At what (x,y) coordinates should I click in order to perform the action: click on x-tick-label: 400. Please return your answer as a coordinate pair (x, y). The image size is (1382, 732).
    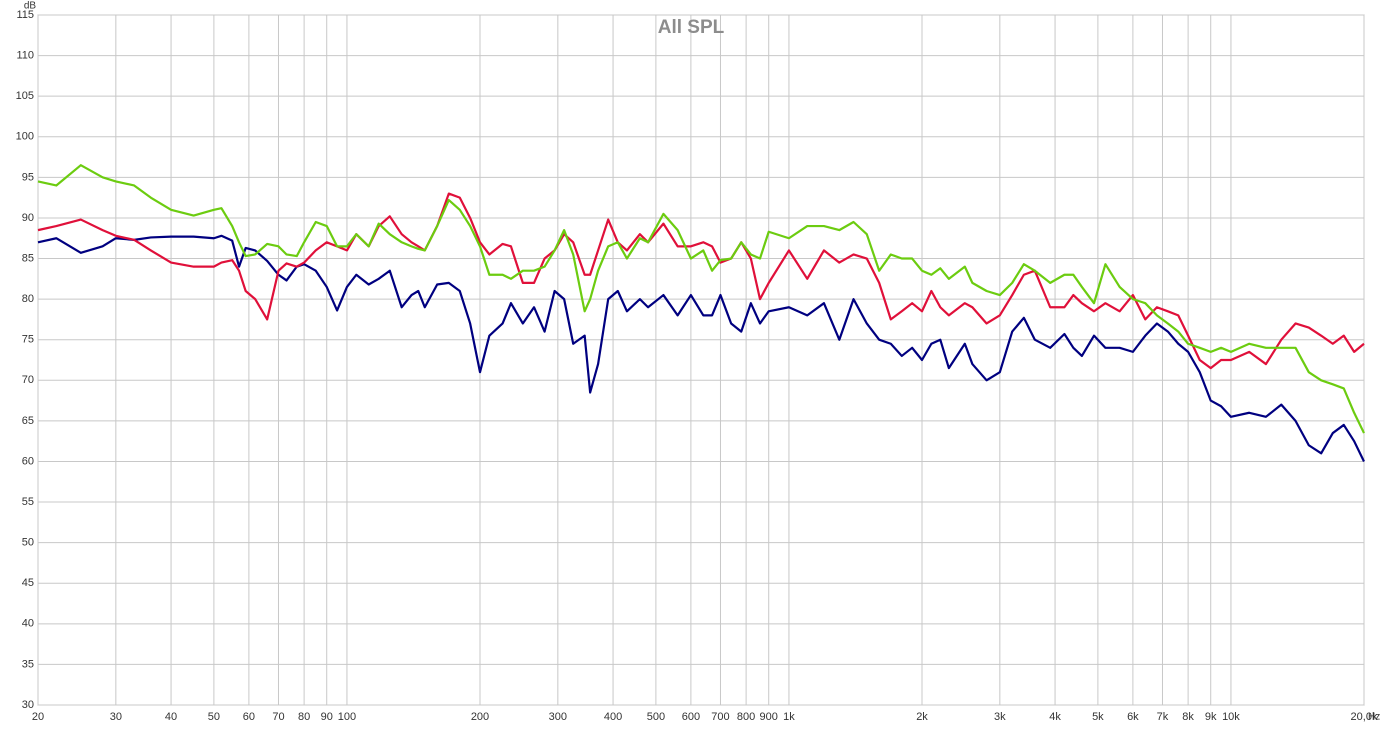
    Looking at the image, I should click on (613, 717).